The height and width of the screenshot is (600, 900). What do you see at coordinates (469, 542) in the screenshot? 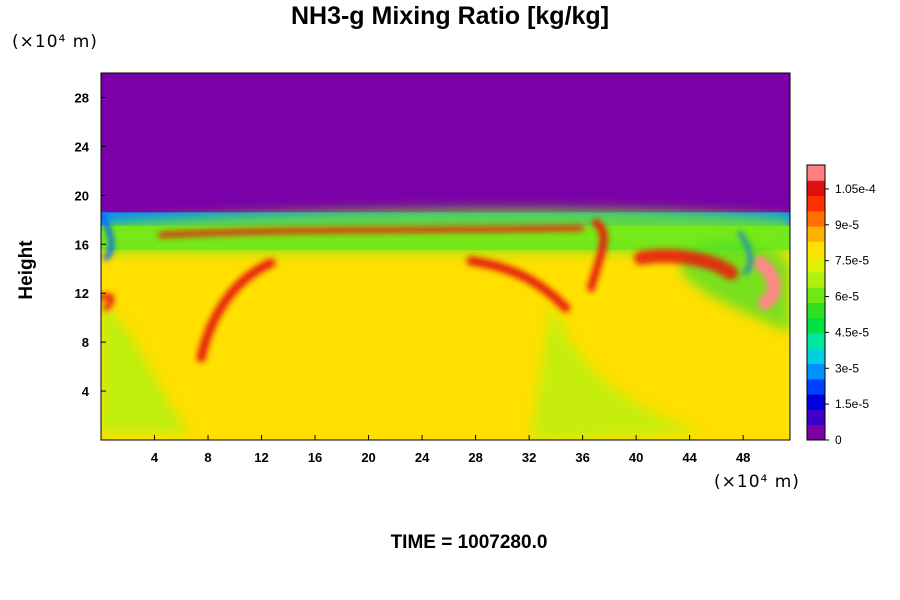
I see `time-annotation: TIME = 1007280.0` at bounding box center [469, 542].